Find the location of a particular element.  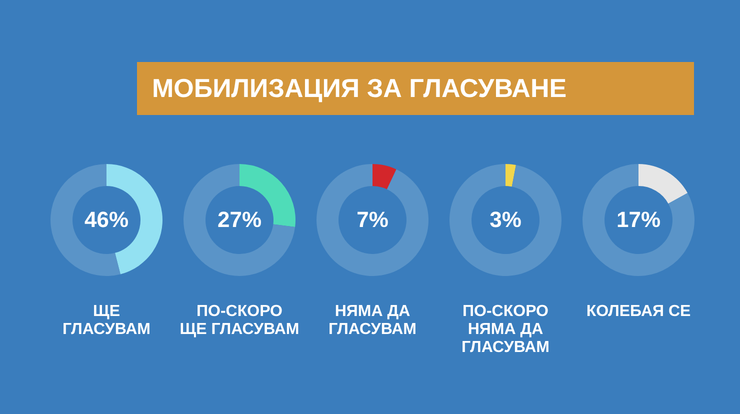

text: КОЛЕБАЯ СЕ is located at coordinates (638, 311).